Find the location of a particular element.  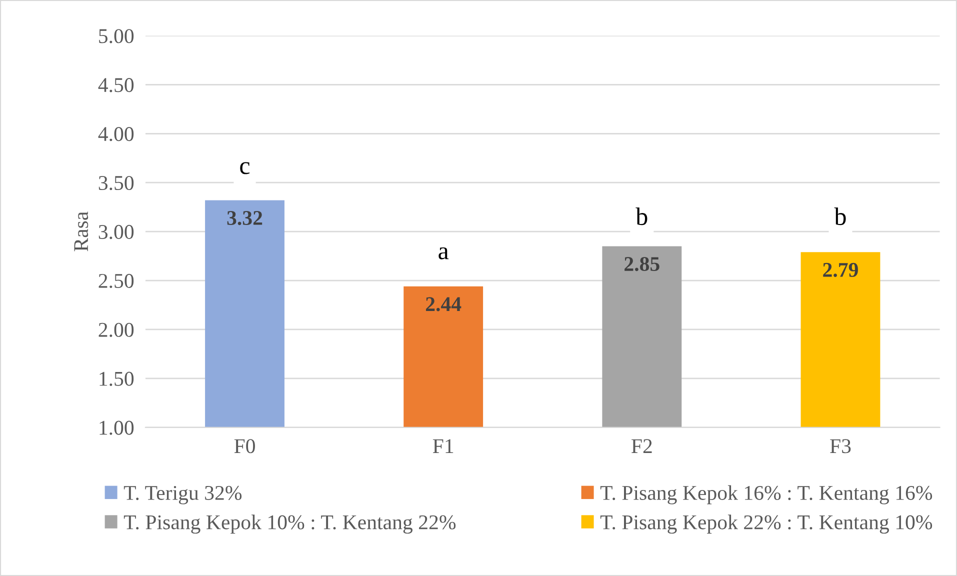

y-tick-label: 4.50 is located at coordinates (116, 85).